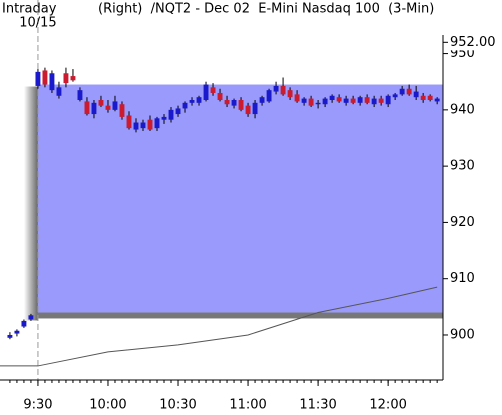  What do you see at coordinates (462, 278) in the screenshot?
I see `y-tick-label: 910` at bounding box center [462, 278].